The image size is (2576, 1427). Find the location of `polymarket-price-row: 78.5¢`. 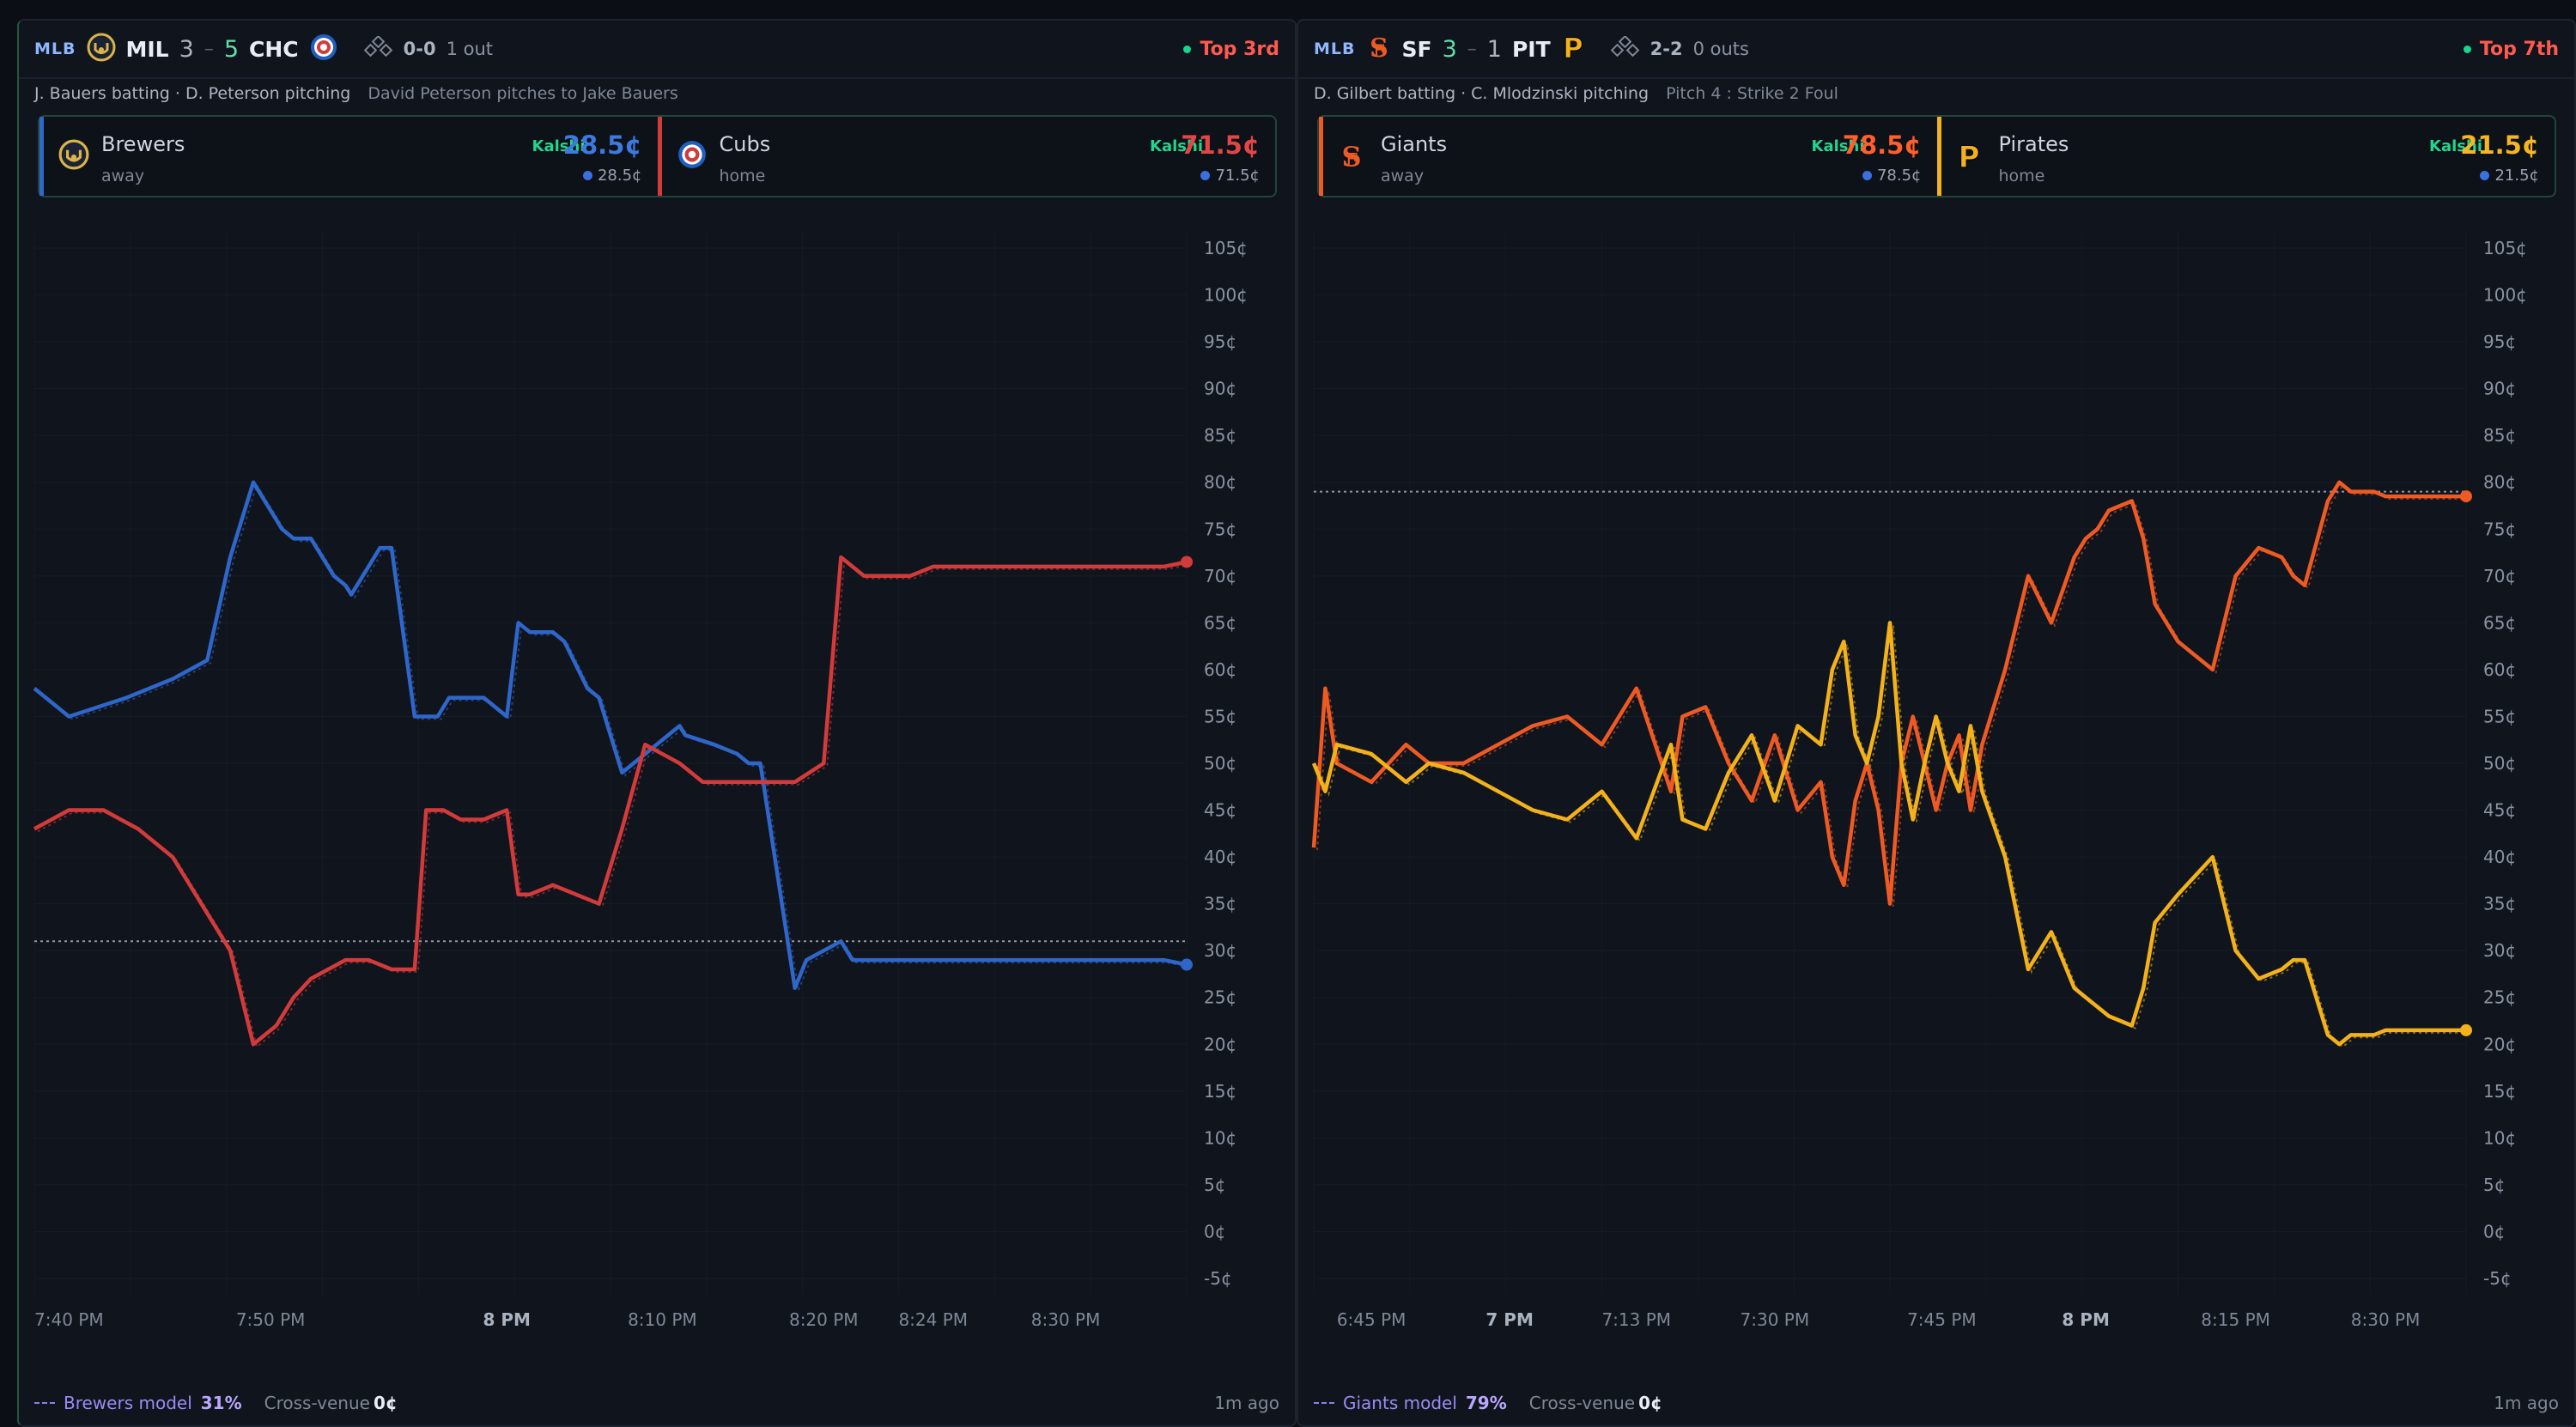

polymarket-price-row: 78.5¢ is located at coordinates (1892, 176).